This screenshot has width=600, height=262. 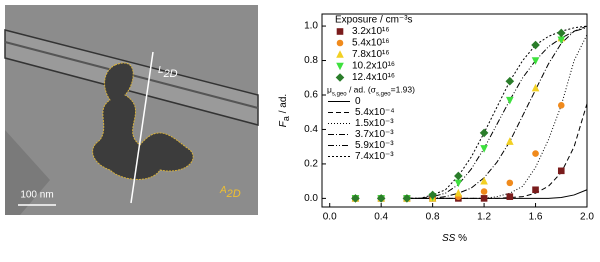 What do you see at coordinates (403, 90) in the screenshot?
I see `curve-legend-title-part: =1.93)` at bounding box center [403, 90].